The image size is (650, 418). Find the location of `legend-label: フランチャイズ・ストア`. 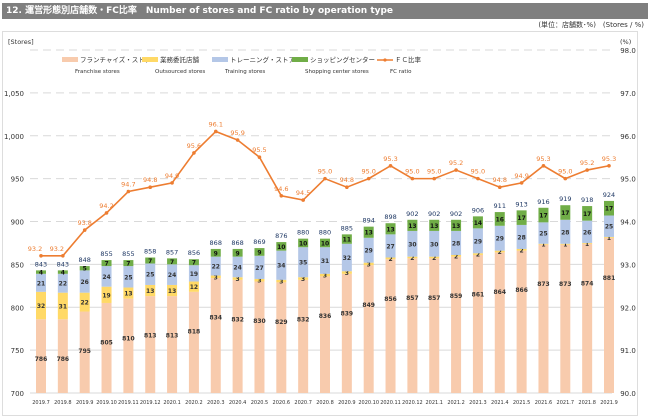

legend-label: フランチャイズ・ストア is located at coordinates (116, 59).